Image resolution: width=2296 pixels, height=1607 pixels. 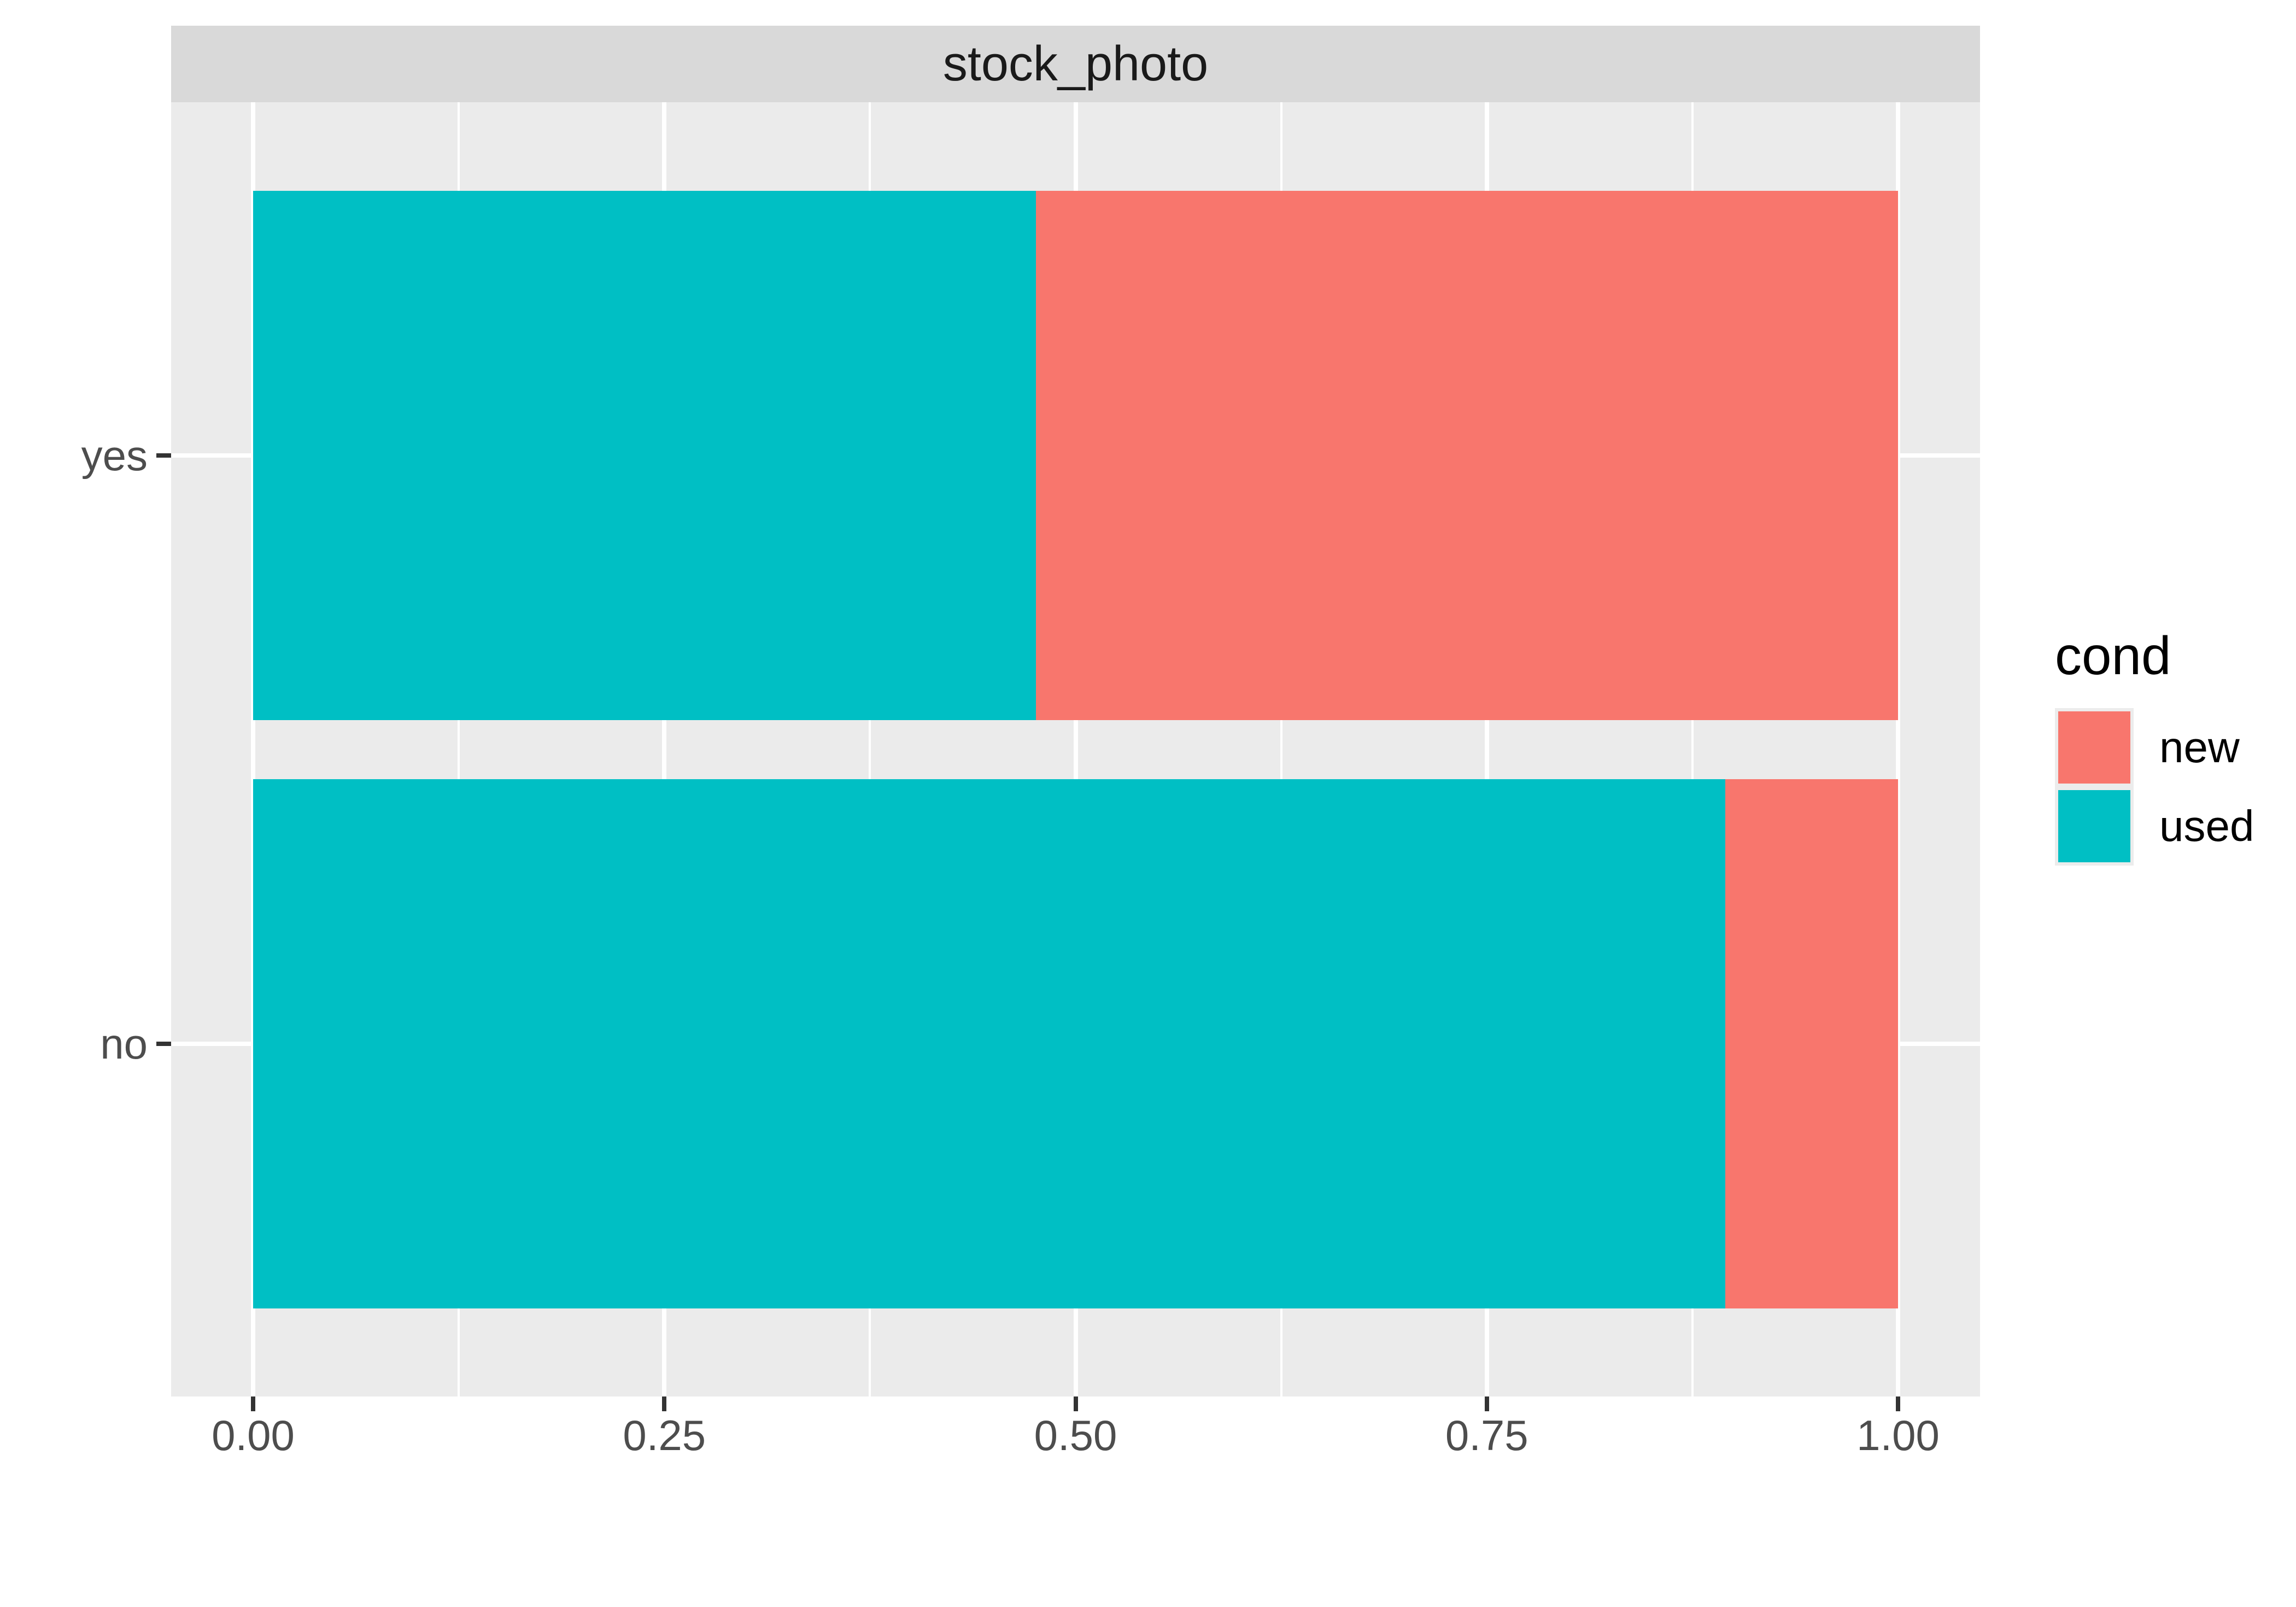 I want to click on legend-title: cond, so click(x=2113, y=656).